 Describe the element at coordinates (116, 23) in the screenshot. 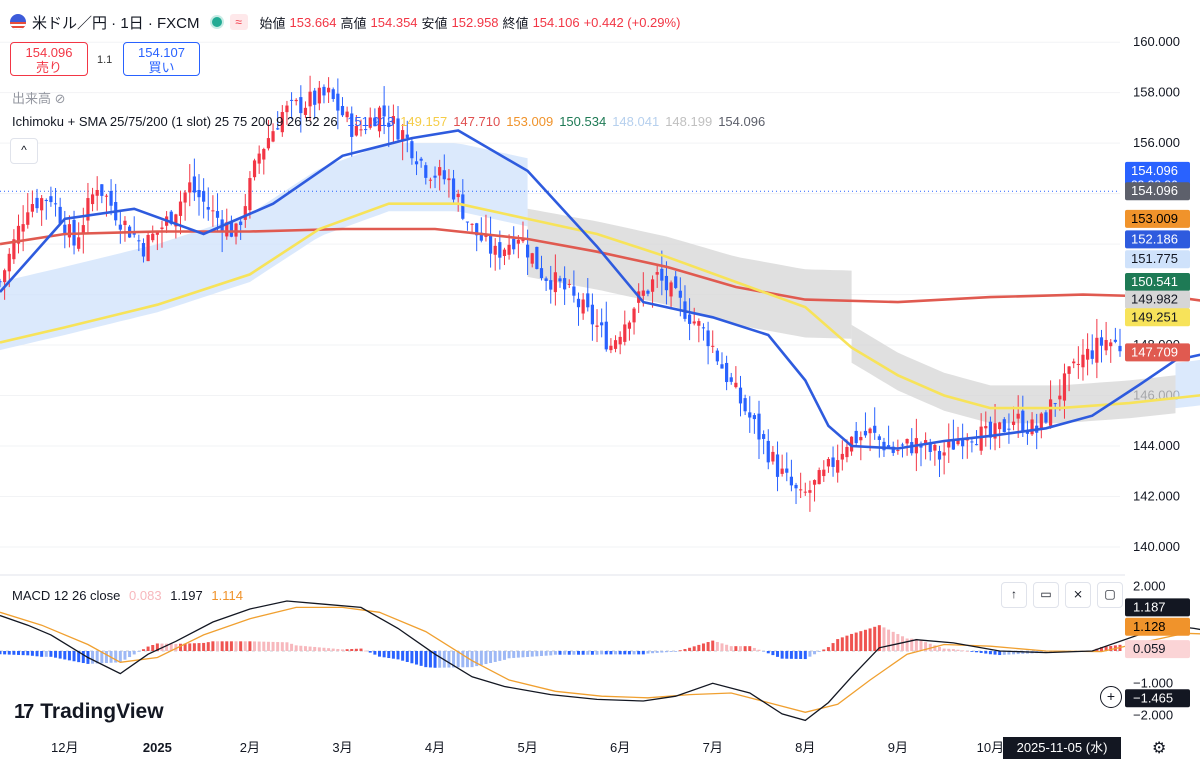

I see `symbol-title: 米ドル／円 · 1日 · FXCM` at that location.